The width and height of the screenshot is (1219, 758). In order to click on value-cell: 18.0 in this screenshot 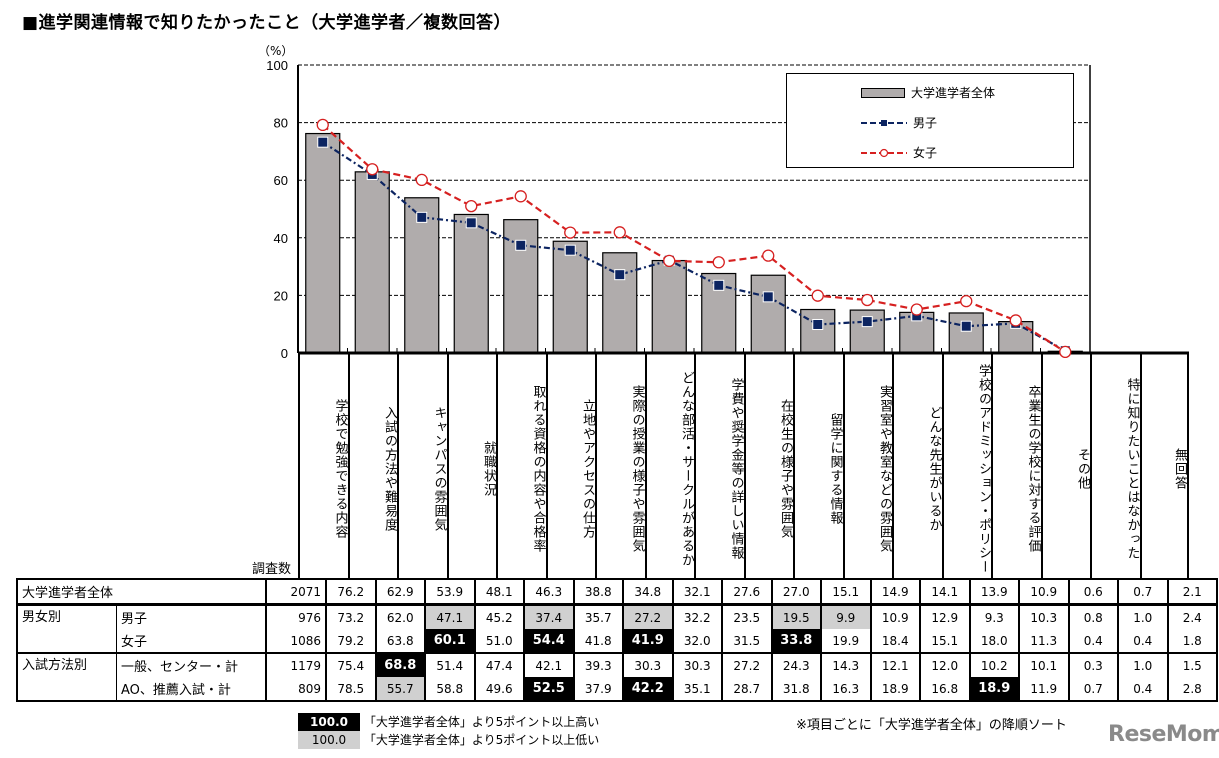, I will do `click(993, 641)`.